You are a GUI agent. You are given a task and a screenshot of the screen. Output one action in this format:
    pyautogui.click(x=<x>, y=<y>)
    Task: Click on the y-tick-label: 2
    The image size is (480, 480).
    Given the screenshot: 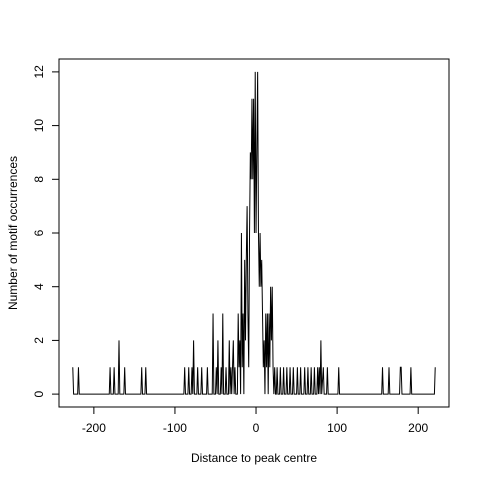 What is the action you would take?
    pyautogui.click(x=39, y=340)
    